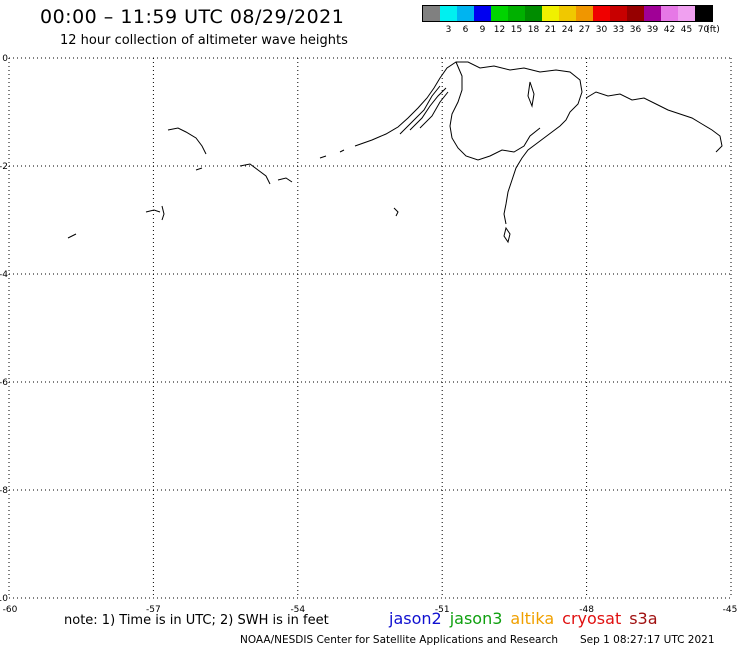 This screenshot has width=740, height=650. I want to click on x-tick-label: -54, so click(297, 610).